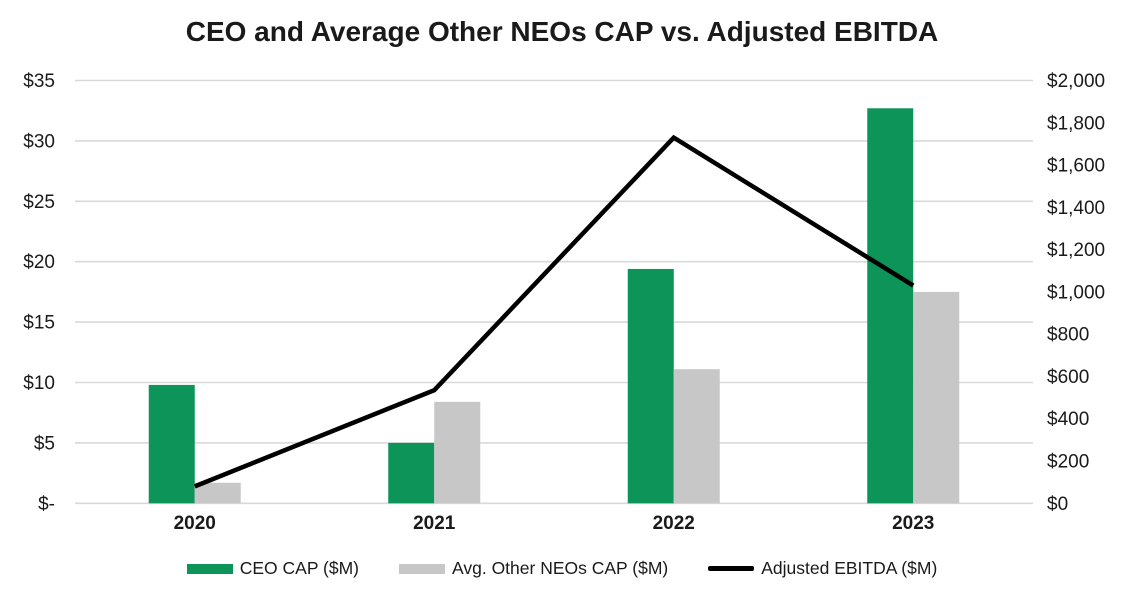 This screenshot has width=1124, height=604. I want to click on bar-ceo-cap-2021, so click(411, 473).